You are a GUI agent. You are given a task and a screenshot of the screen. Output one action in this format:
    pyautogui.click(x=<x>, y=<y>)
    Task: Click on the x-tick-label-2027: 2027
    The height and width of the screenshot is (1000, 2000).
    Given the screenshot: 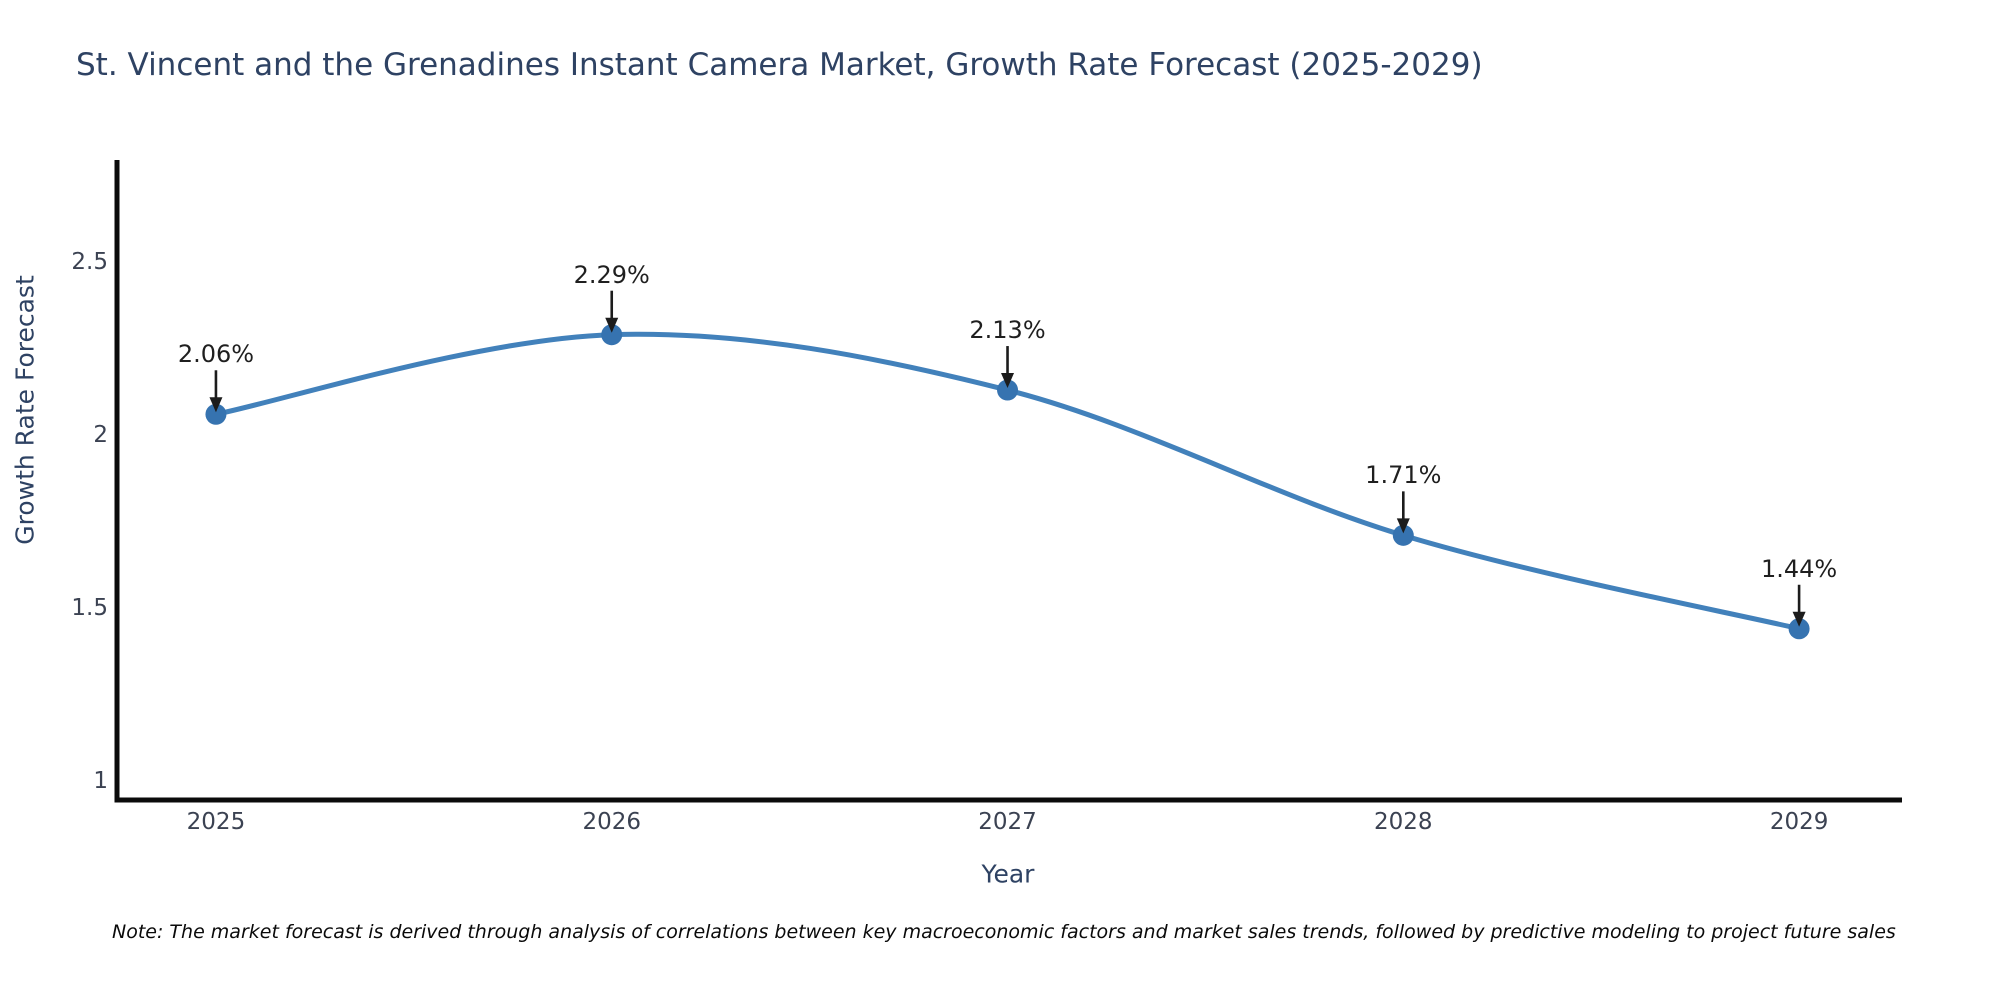 What is the action you would take?
    pyautogui.click(x=1007, y=822)
    